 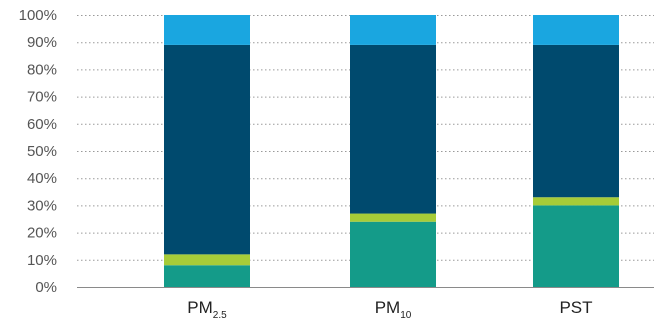 I want to click on y-axis-tick-labels: 0% 10% 20% 30% 40% 50% 60% 70% 80% 90% 100%, so click(x=38, y=151).